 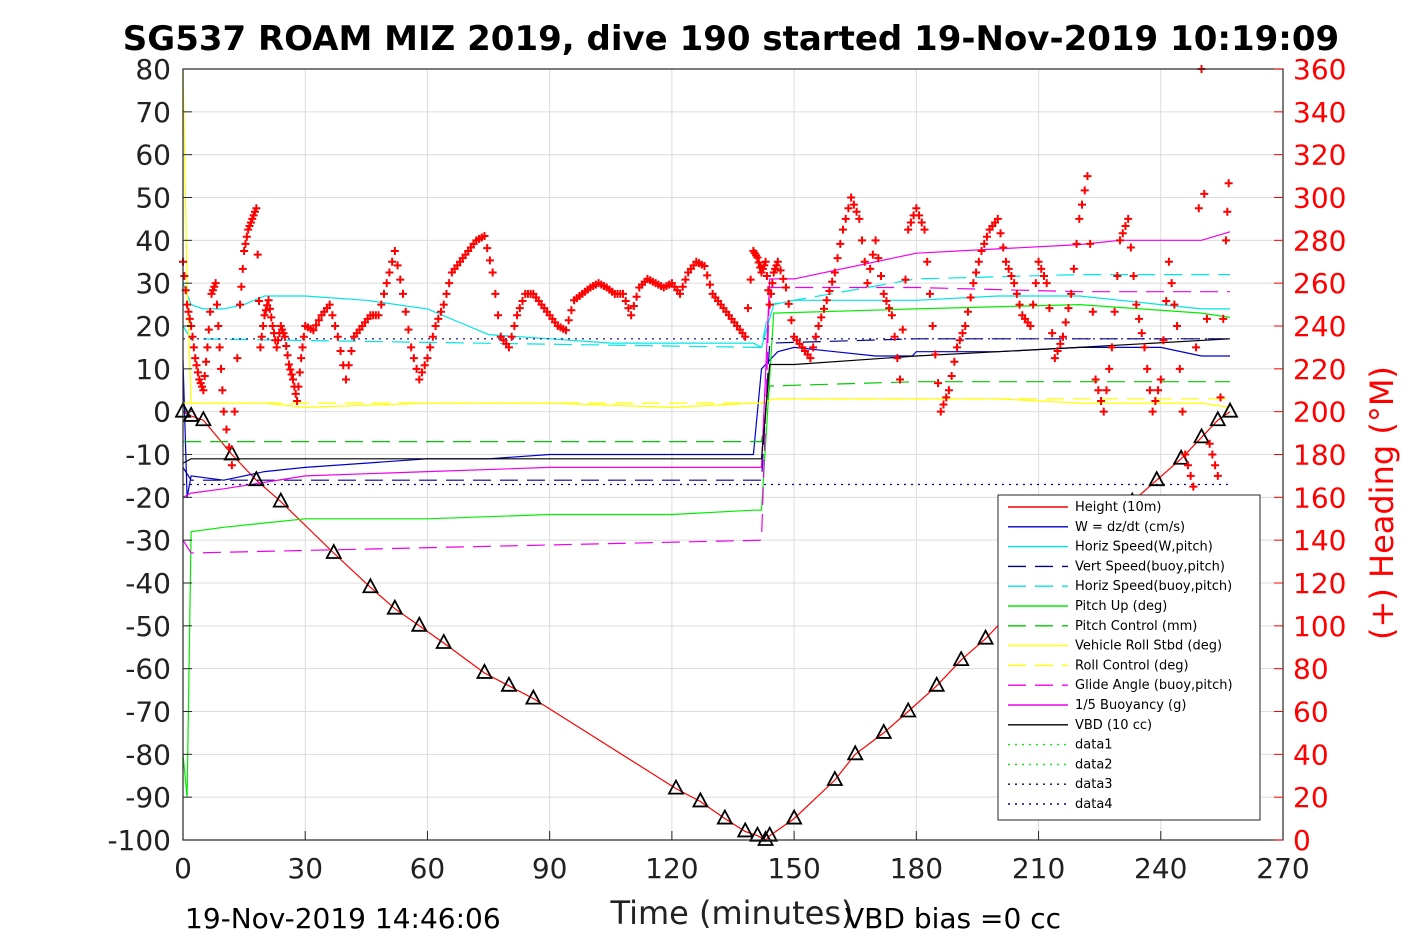 What do you see at coordinates (1382, 503) in the screenshot?
I see `right-axis-label: (+) Heading (°M)` at bounding box center [1382, 503].